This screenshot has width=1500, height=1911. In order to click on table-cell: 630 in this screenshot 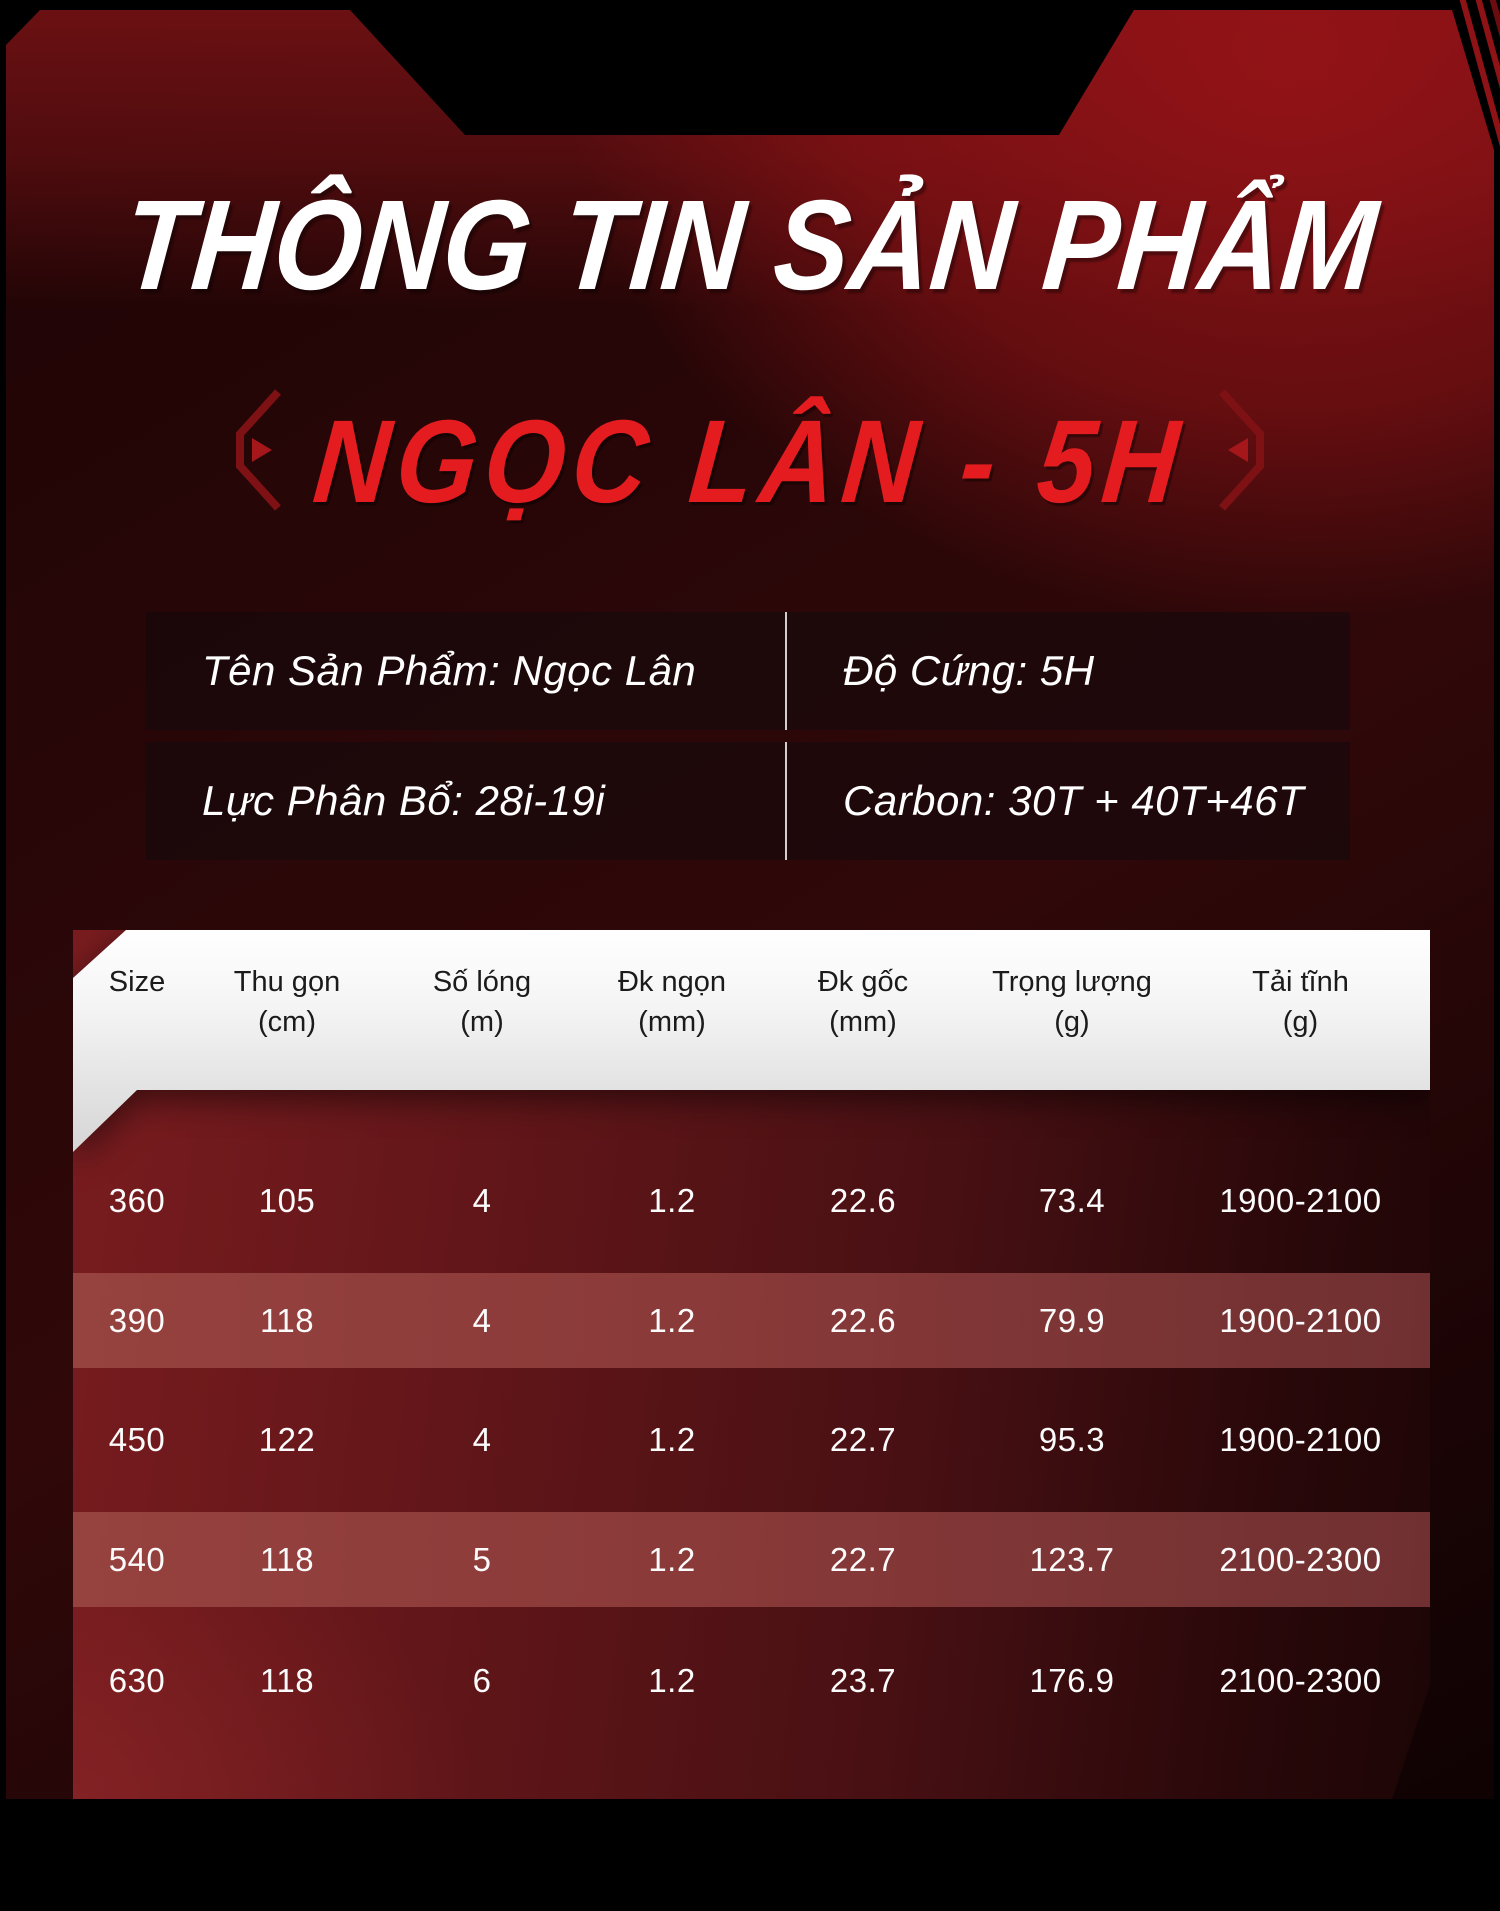, I will do `click(137, 1680)`.